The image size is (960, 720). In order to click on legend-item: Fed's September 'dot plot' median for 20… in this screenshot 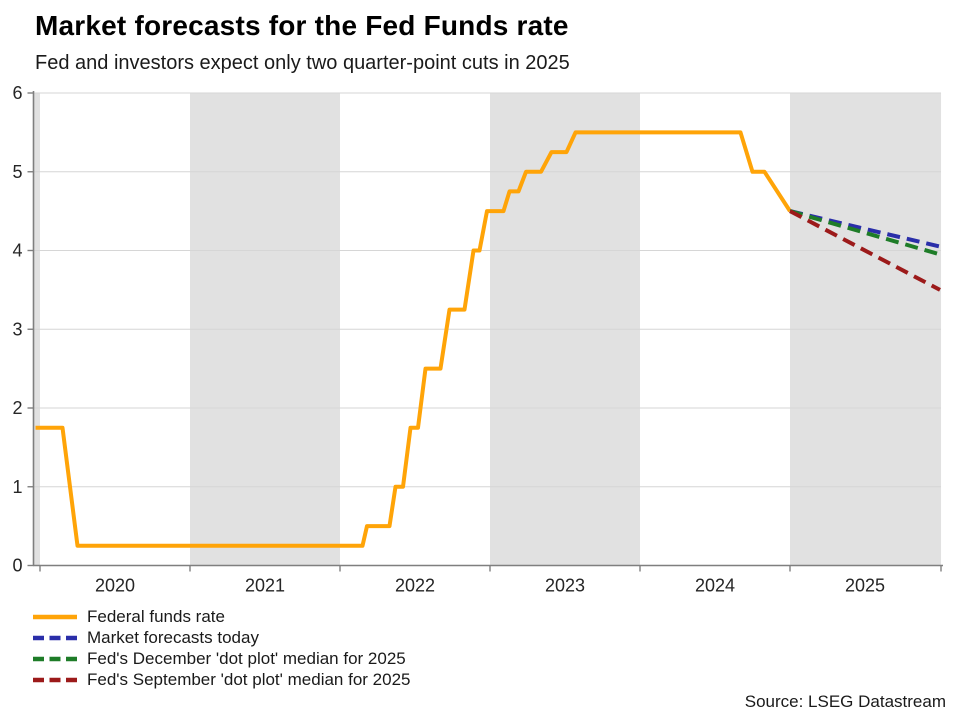, I will do `click(221, 679)`.